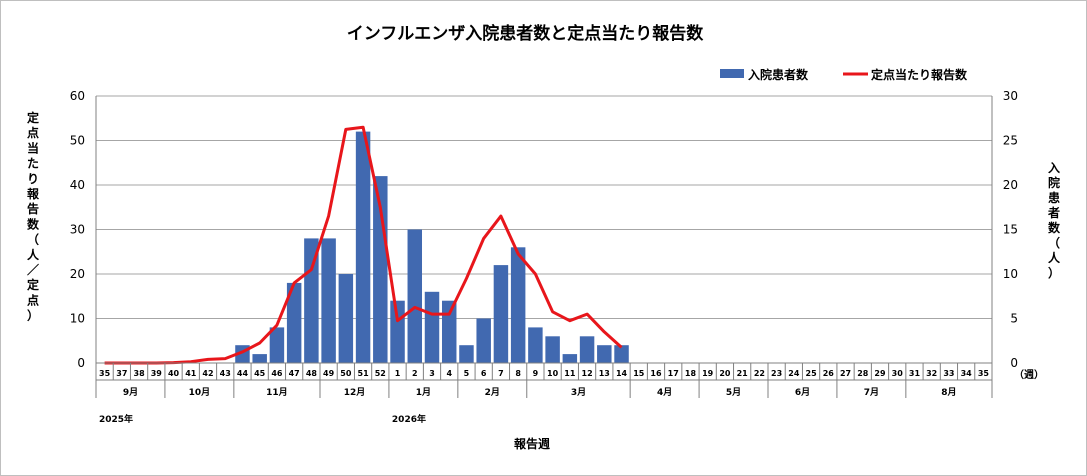 This screenshot has height=476, width=1087. Describe the element at coordinates (329, 373) in the screenshot. I see `week-tick-label: 49` at that location.